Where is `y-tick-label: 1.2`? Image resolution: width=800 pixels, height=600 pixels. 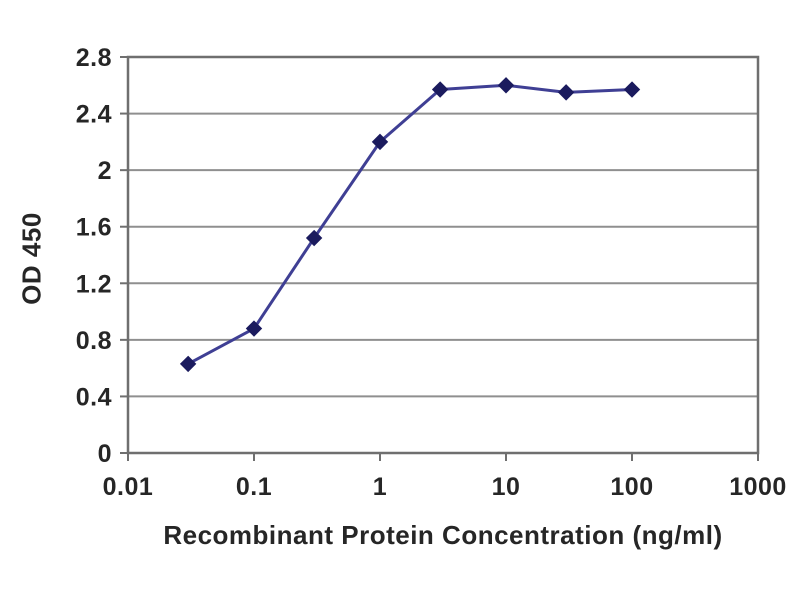
y-tick-label: 1.2 is located at coordinates (94, 284).